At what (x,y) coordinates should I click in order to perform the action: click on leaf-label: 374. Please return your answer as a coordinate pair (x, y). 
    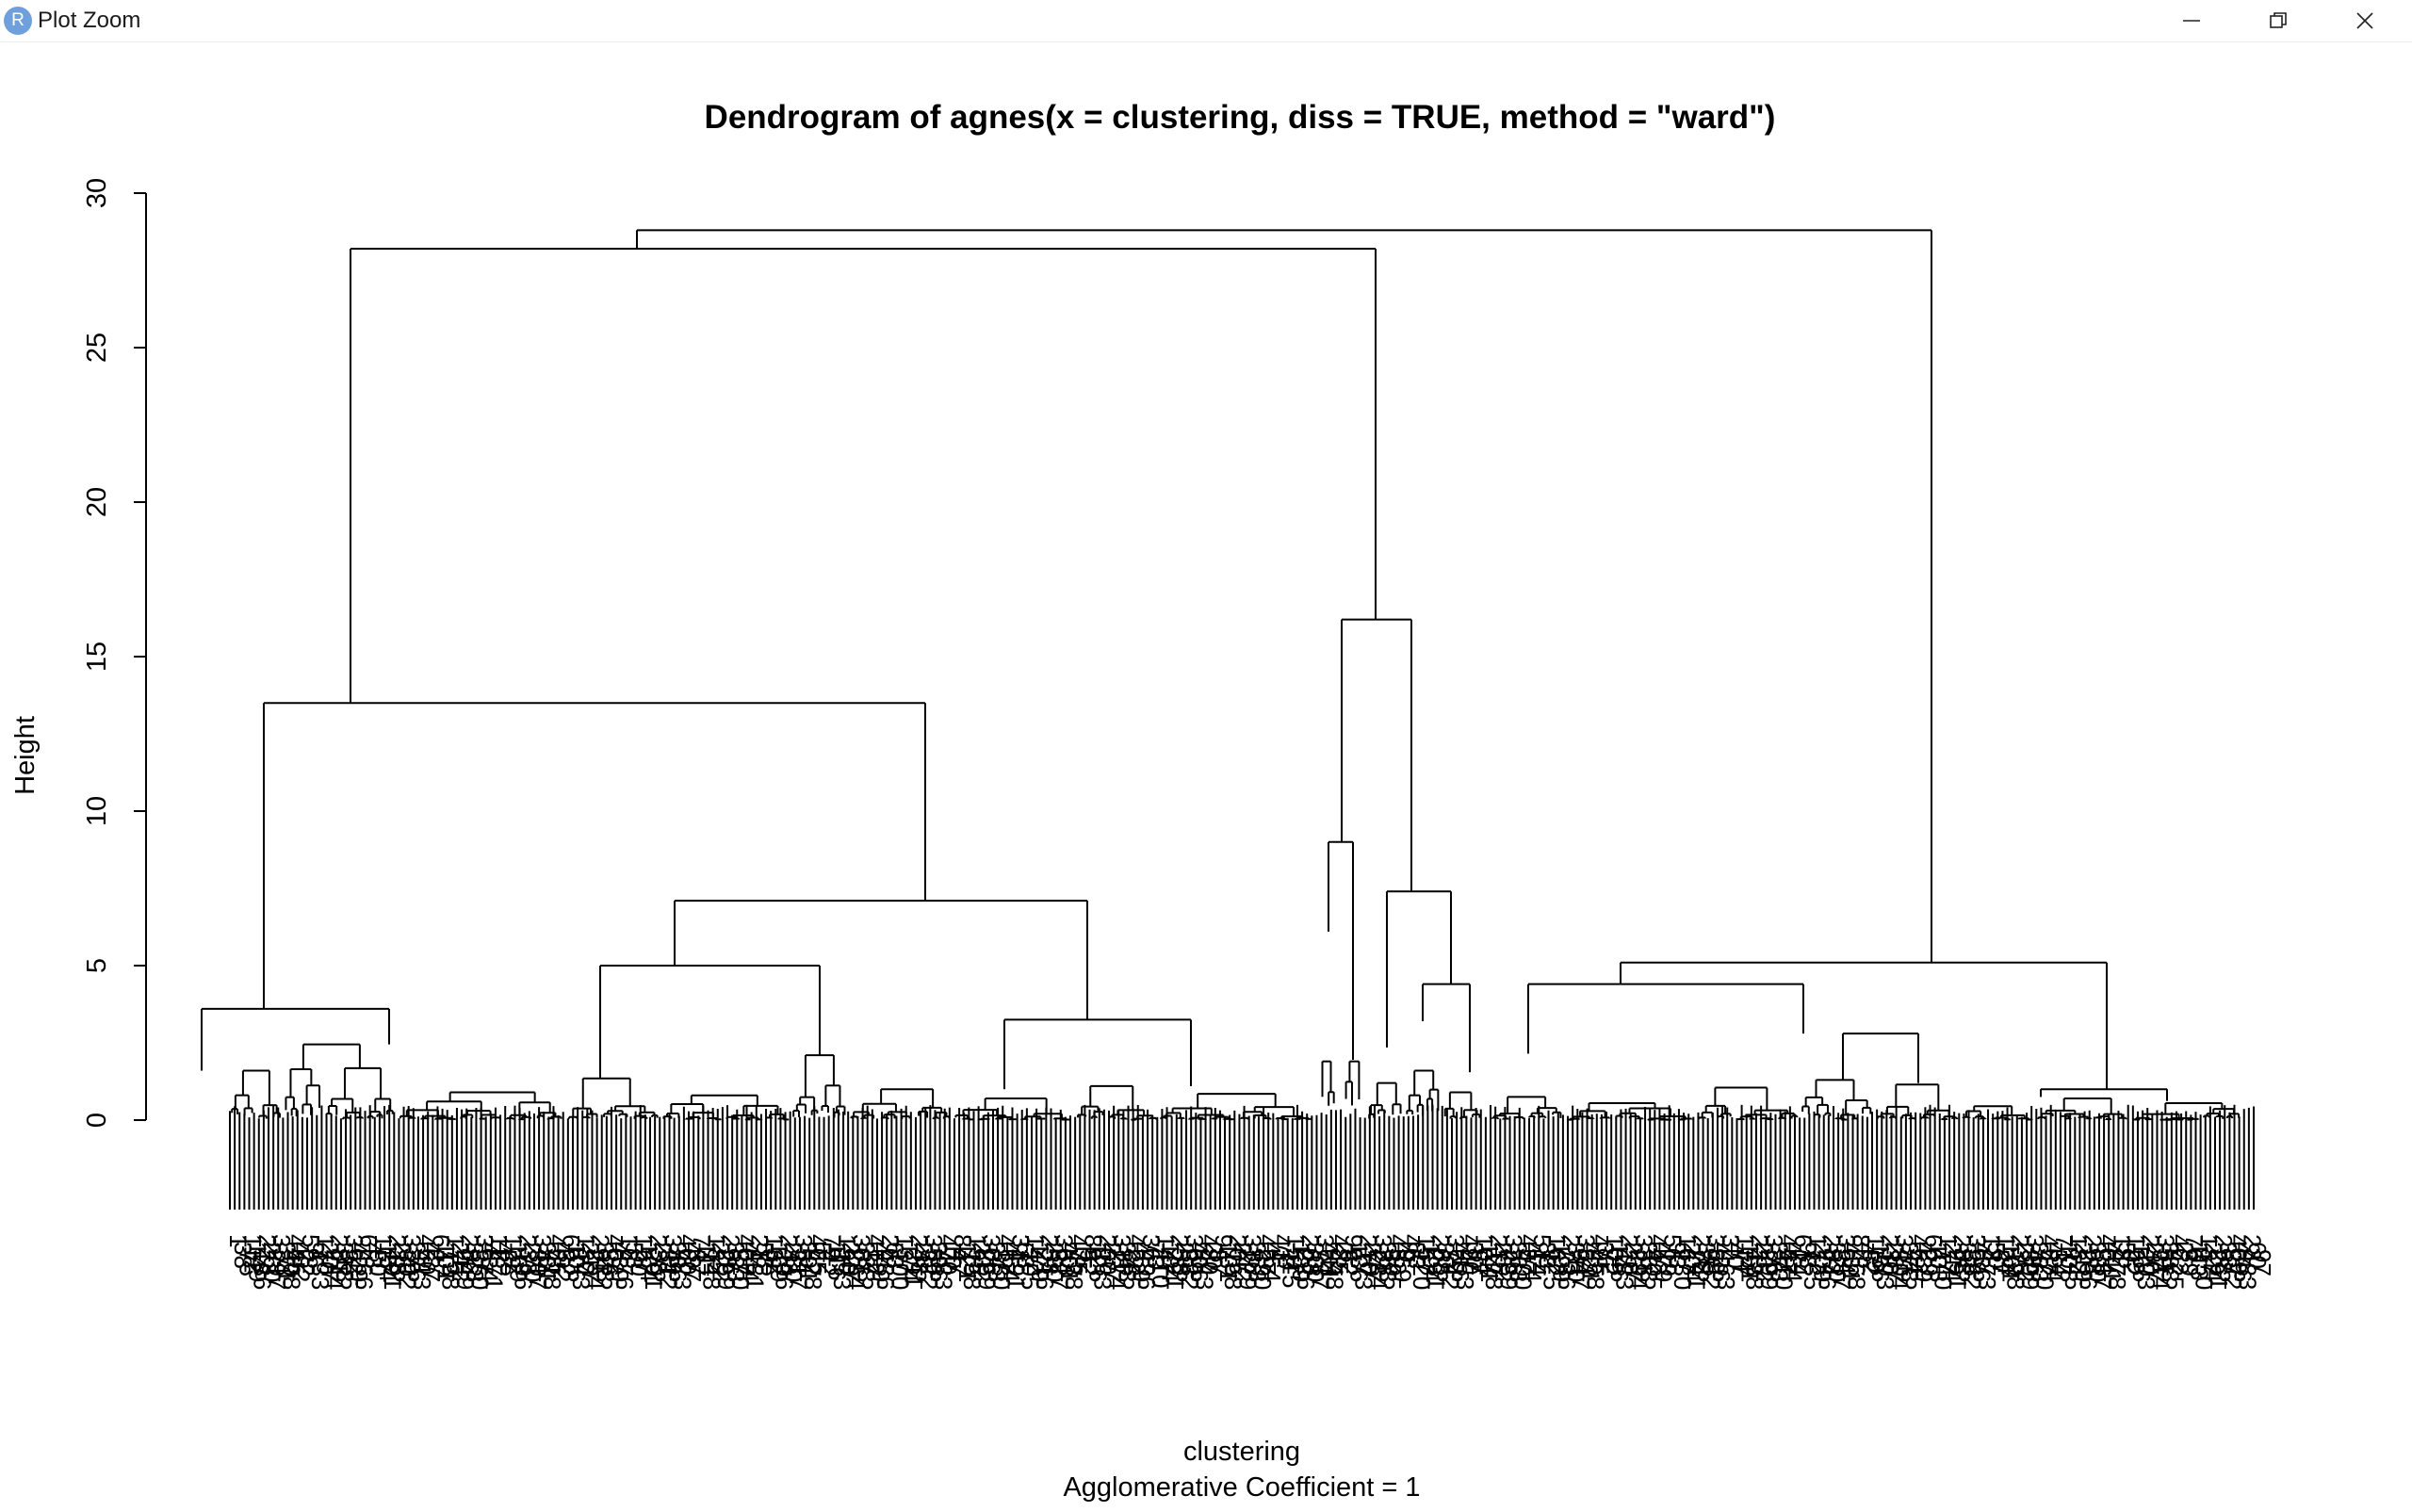
    Looking at the image, I should click on (1325, 1254).